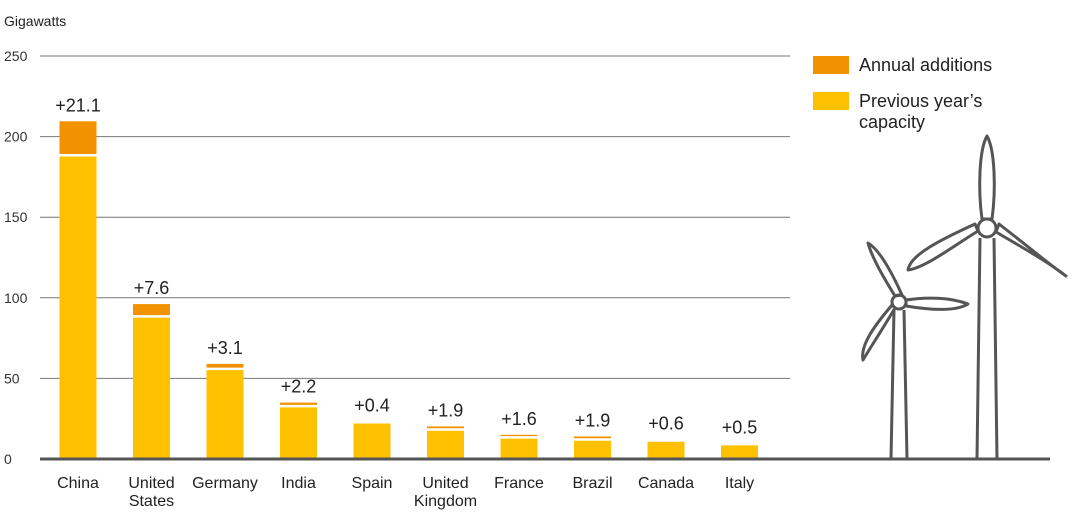  I want to click on category-label: Canada, so click(666, 483).